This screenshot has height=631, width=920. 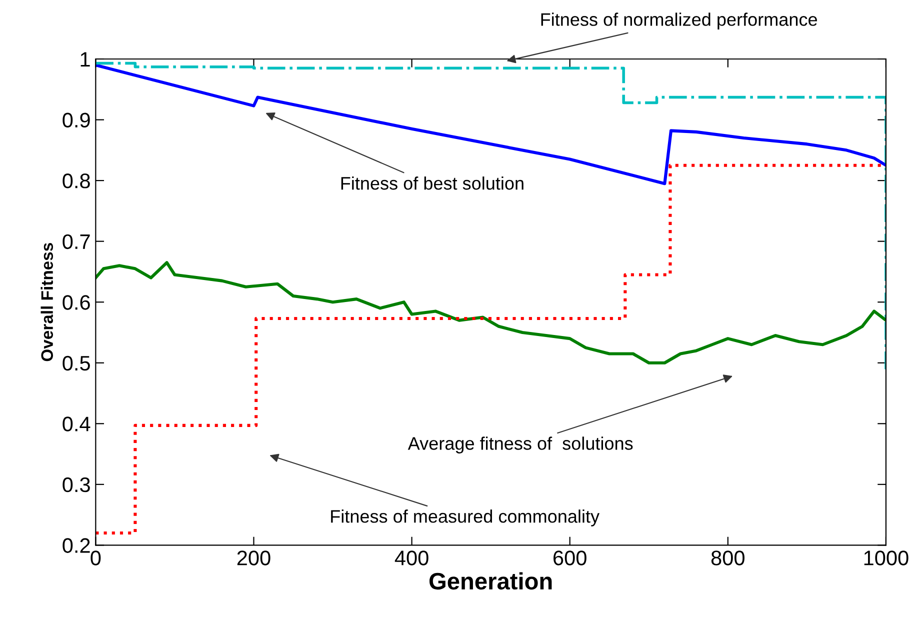 I want to click on y-tick-label: 0.3, so click(x=76, y=484).